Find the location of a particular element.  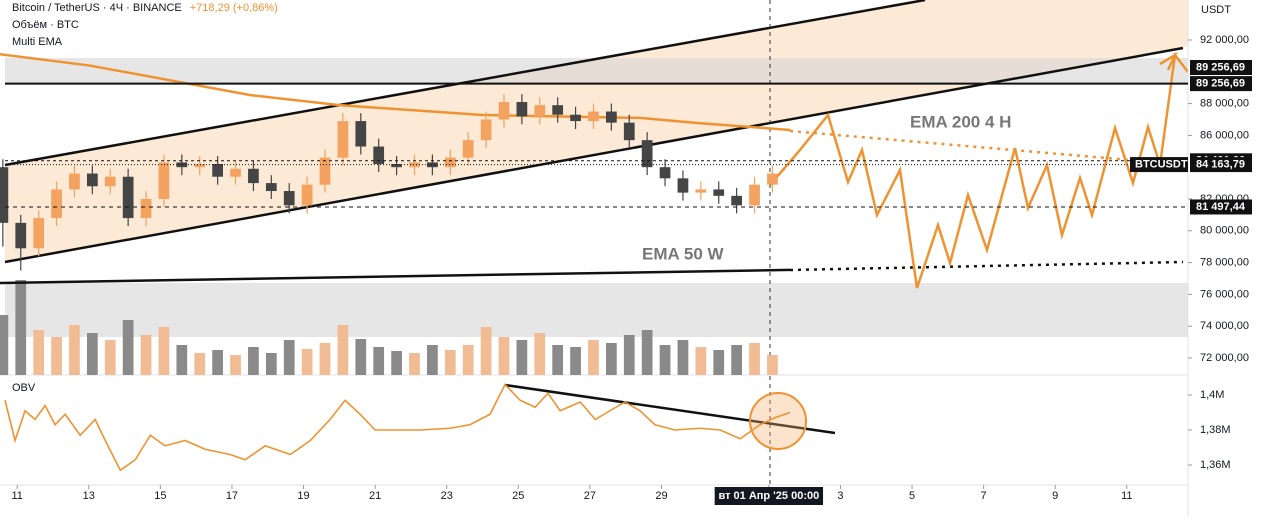

resistance-zone is located at coordinates (596, 71).